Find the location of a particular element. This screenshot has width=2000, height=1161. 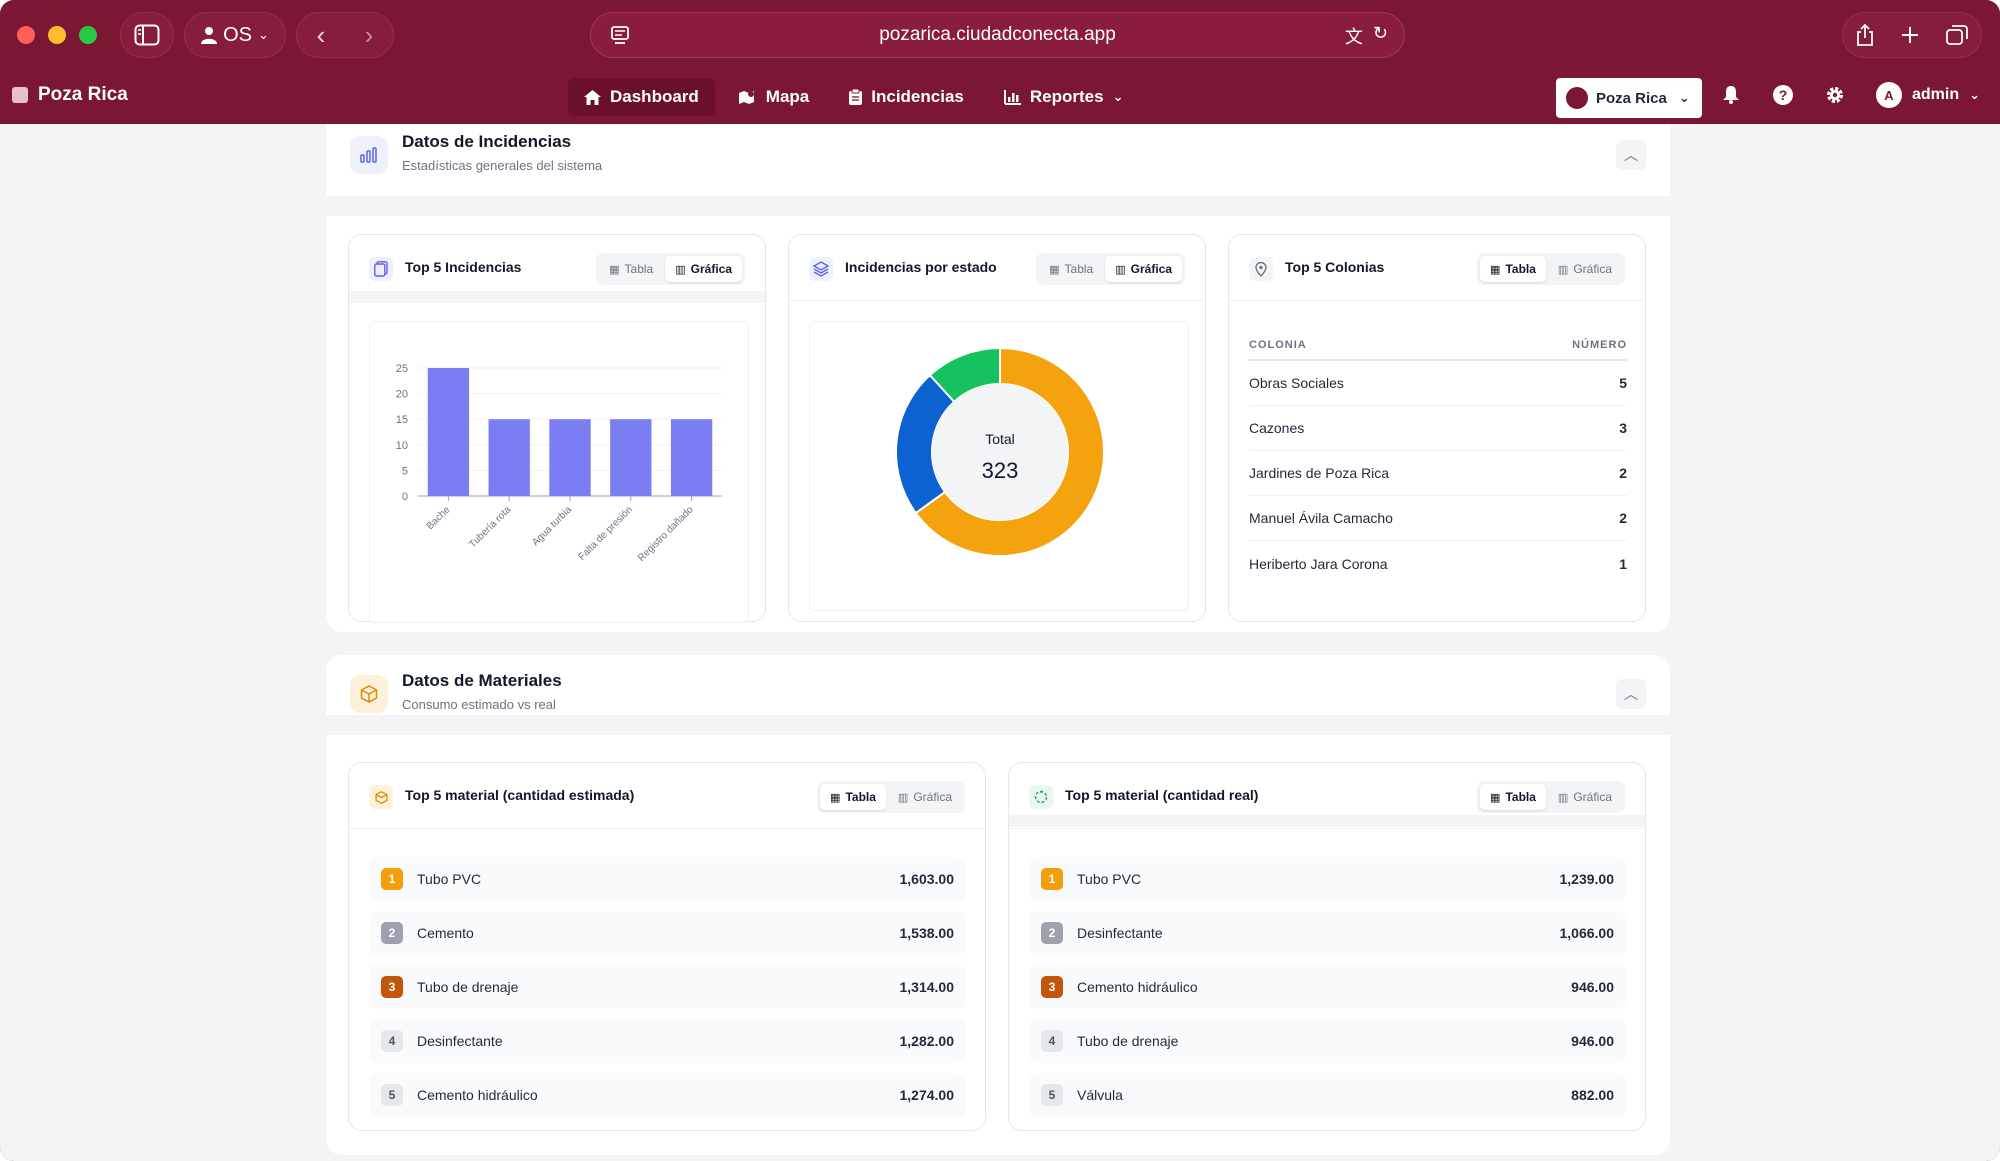

close-window-button is located at coordinates (26, 35).